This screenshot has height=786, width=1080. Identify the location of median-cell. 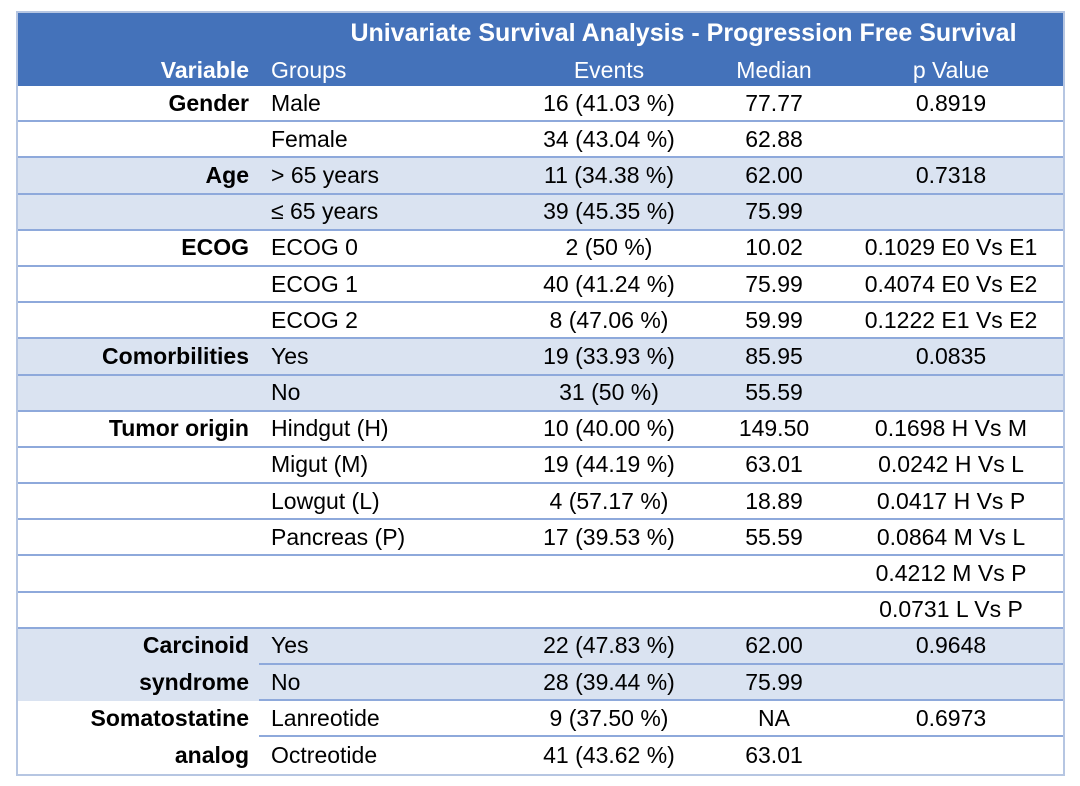
(774, 611).